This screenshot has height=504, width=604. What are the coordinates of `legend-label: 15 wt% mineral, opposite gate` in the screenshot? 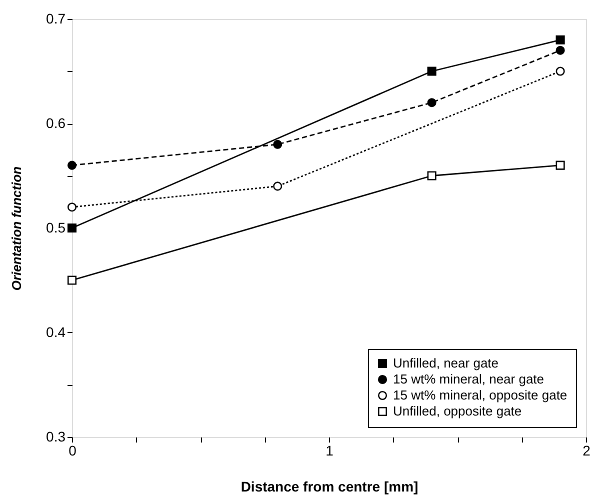 It's located at (480, 395).